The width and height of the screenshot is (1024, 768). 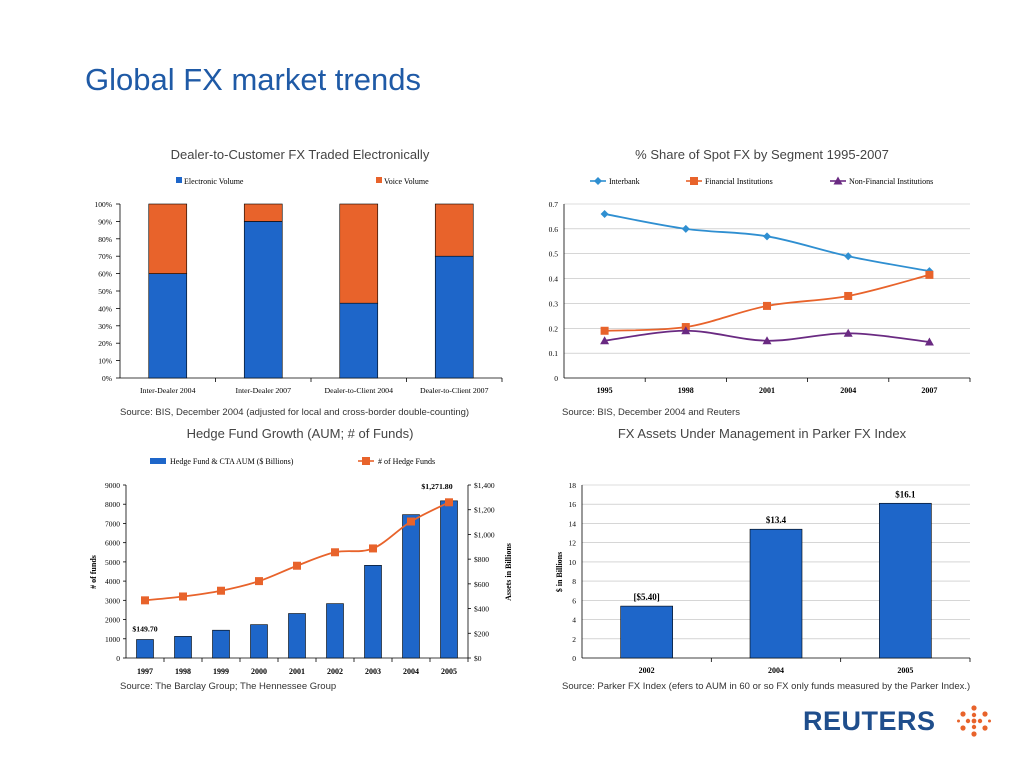 I want to click on y-tick-label: 0.2, so click(x=554, y=328).